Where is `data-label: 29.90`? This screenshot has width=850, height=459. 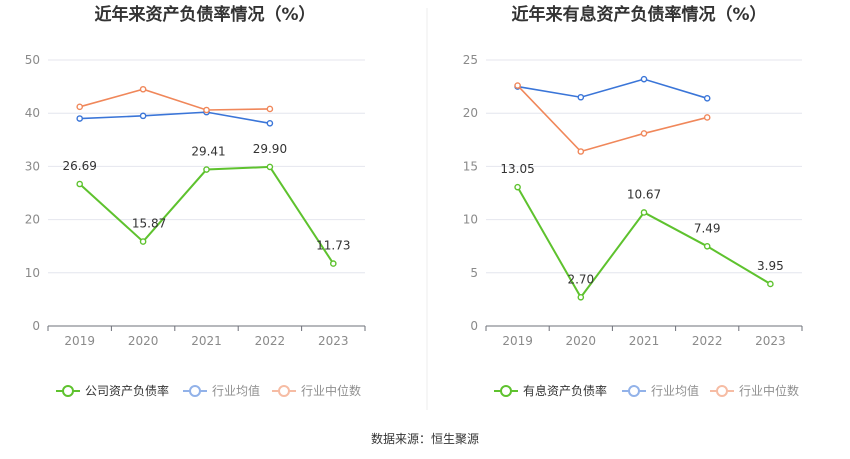
data-label: 29.90 is located at coordinates (270, 149).